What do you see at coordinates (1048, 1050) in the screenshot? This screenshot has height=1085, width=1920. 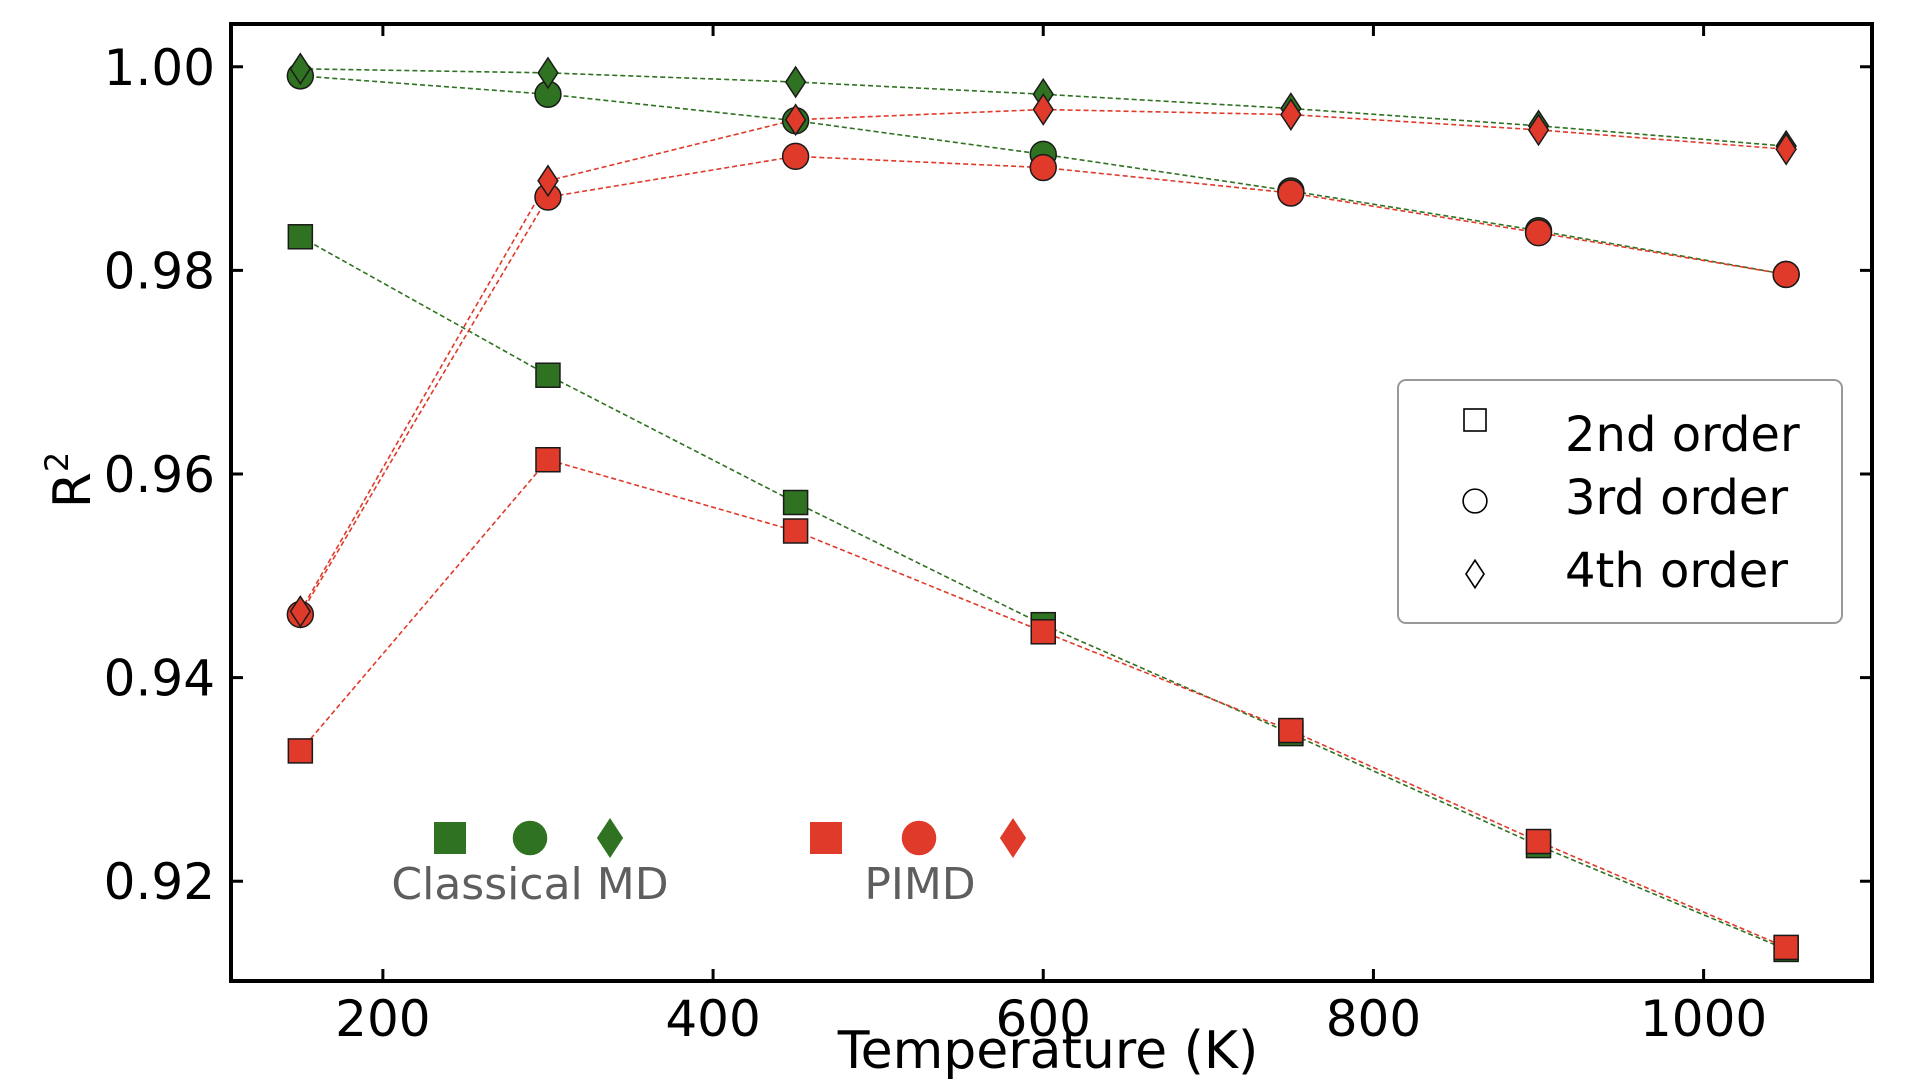 I see `x-axis-label: Temperature (K)` at bounding box center [1048, 1050].